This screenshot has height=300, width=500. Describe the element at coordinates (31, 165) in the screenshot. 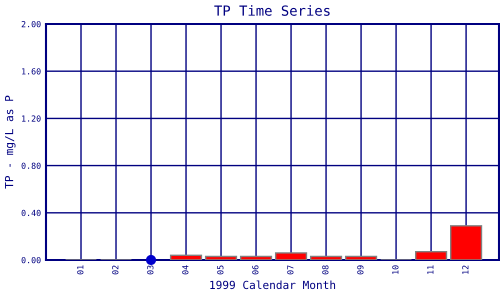

I see `y-tick-label: 0.80` at that location.